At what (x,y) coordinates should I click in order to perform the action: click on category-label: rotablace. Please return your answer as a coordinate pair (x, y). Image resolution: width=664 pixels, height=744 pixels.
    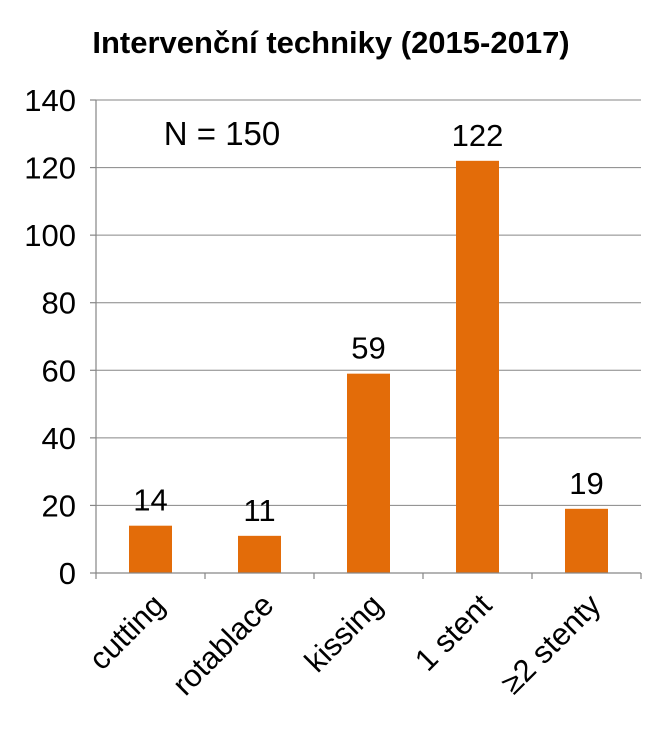
    Looking at the image, I should click on (223, 644).